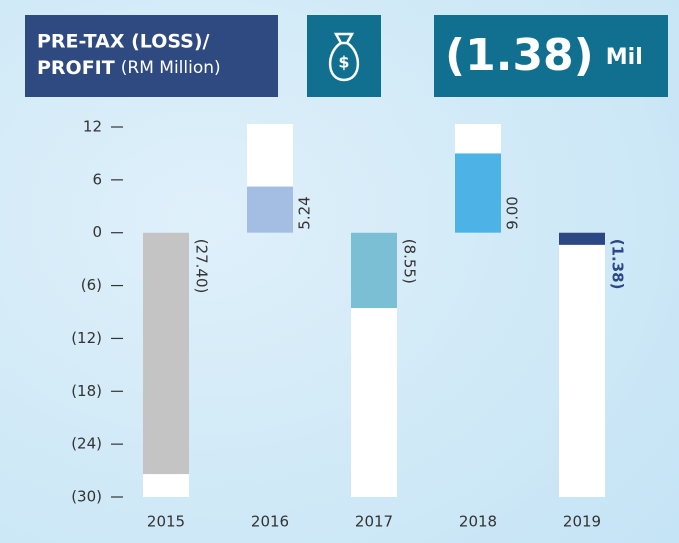  Describe the element at coordinates (166, 522) in the screenshot. I see `x-tick-label: 2015` at that location.